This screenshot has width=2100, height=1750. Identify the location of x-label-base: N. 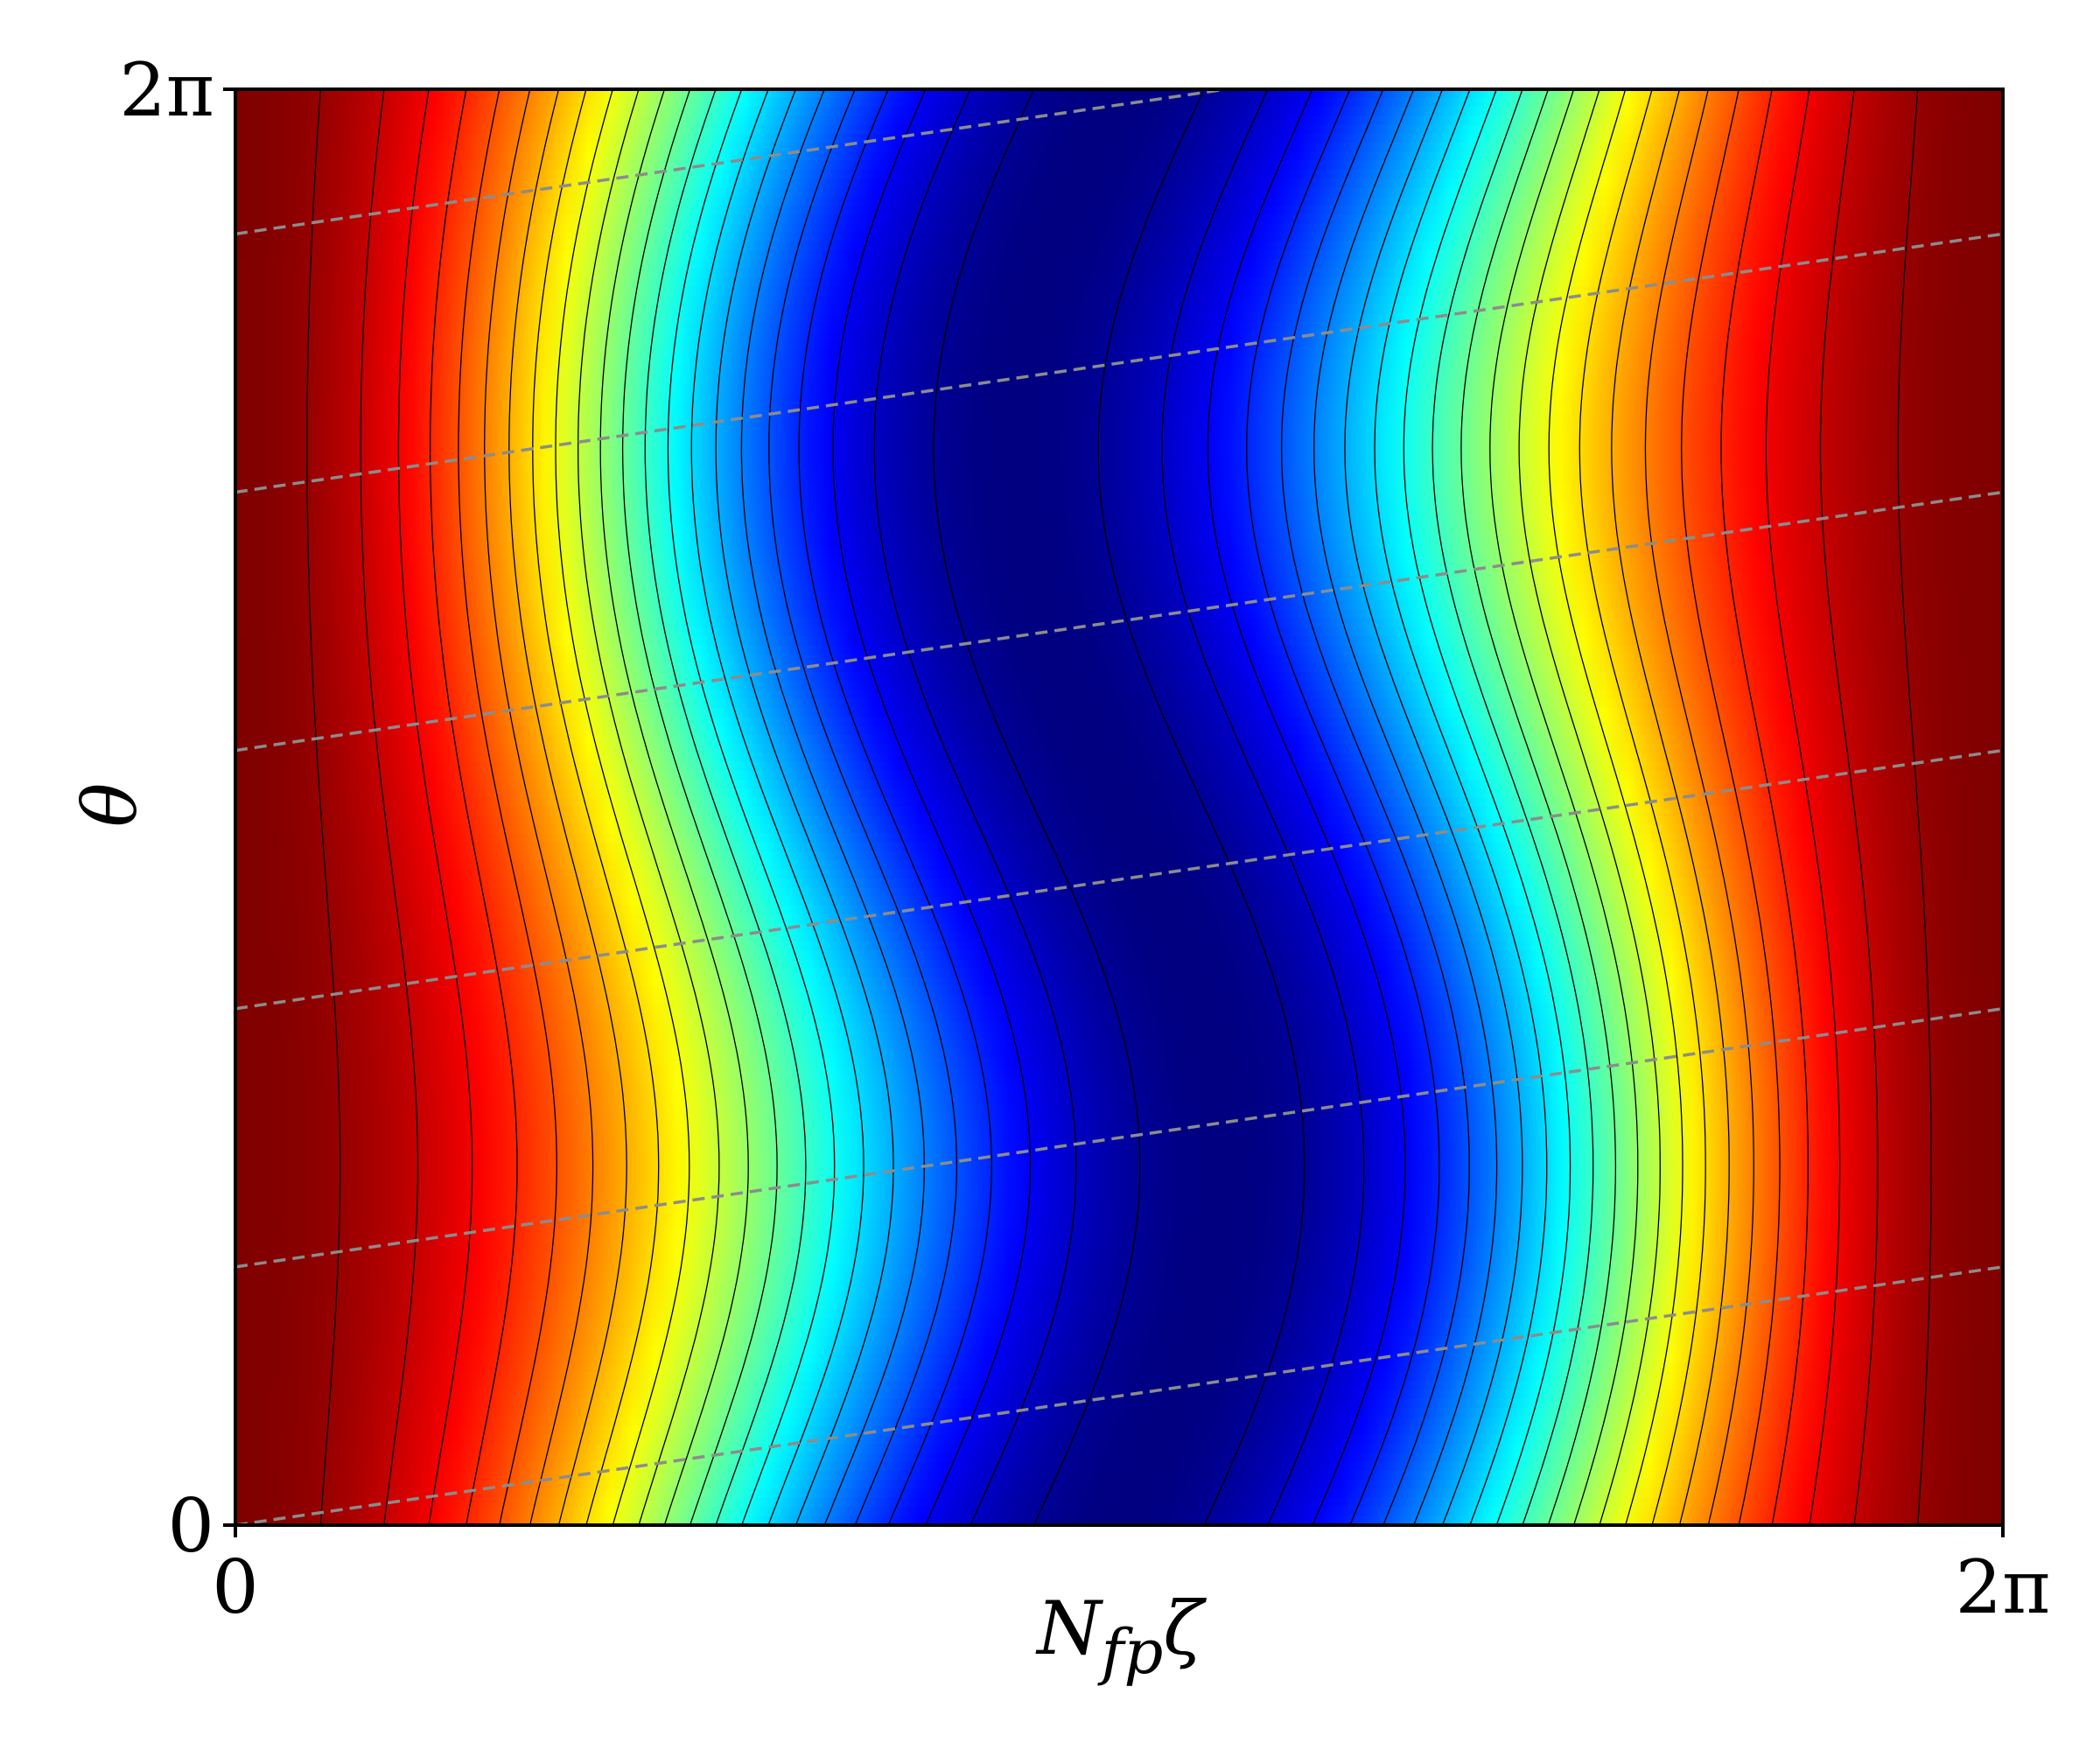
(1069, 1628).